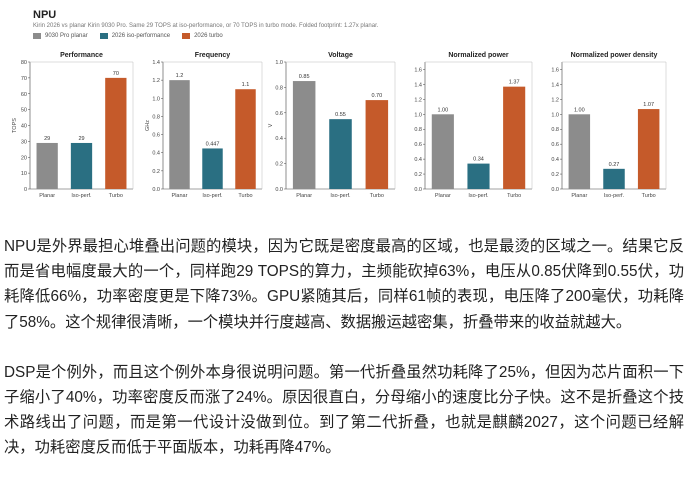 The height and width of the screenshot is (501, 686). What do you see at coordinates (213, 144) in the screenshot?
I see `chart-2-value-label-2: 0.447` at bounding box center [213, 144].